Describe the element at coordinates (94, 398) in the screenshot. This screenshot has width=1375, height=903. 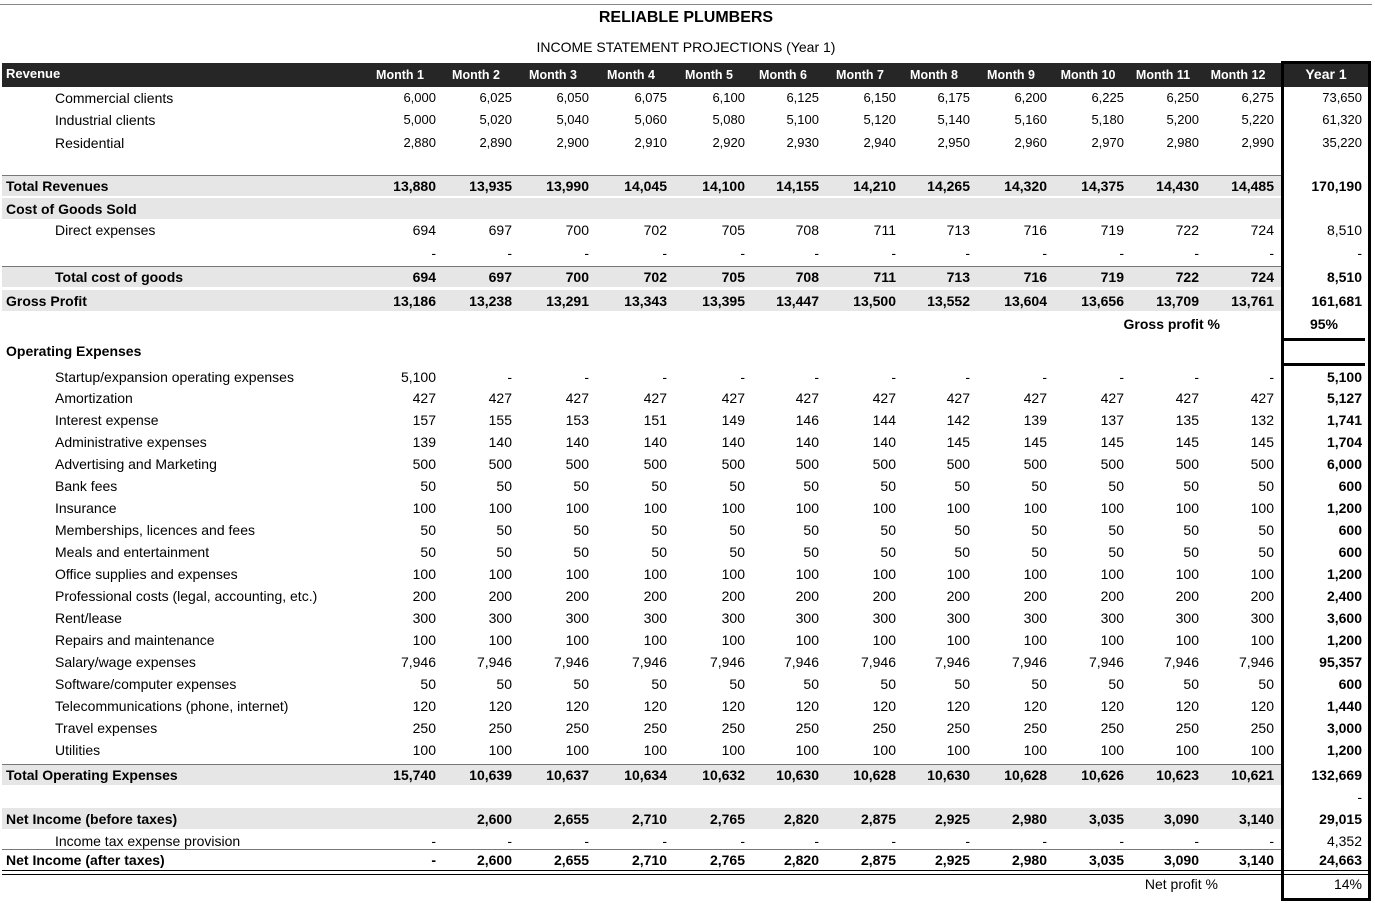
I see `row-label: Amortization` at that location.